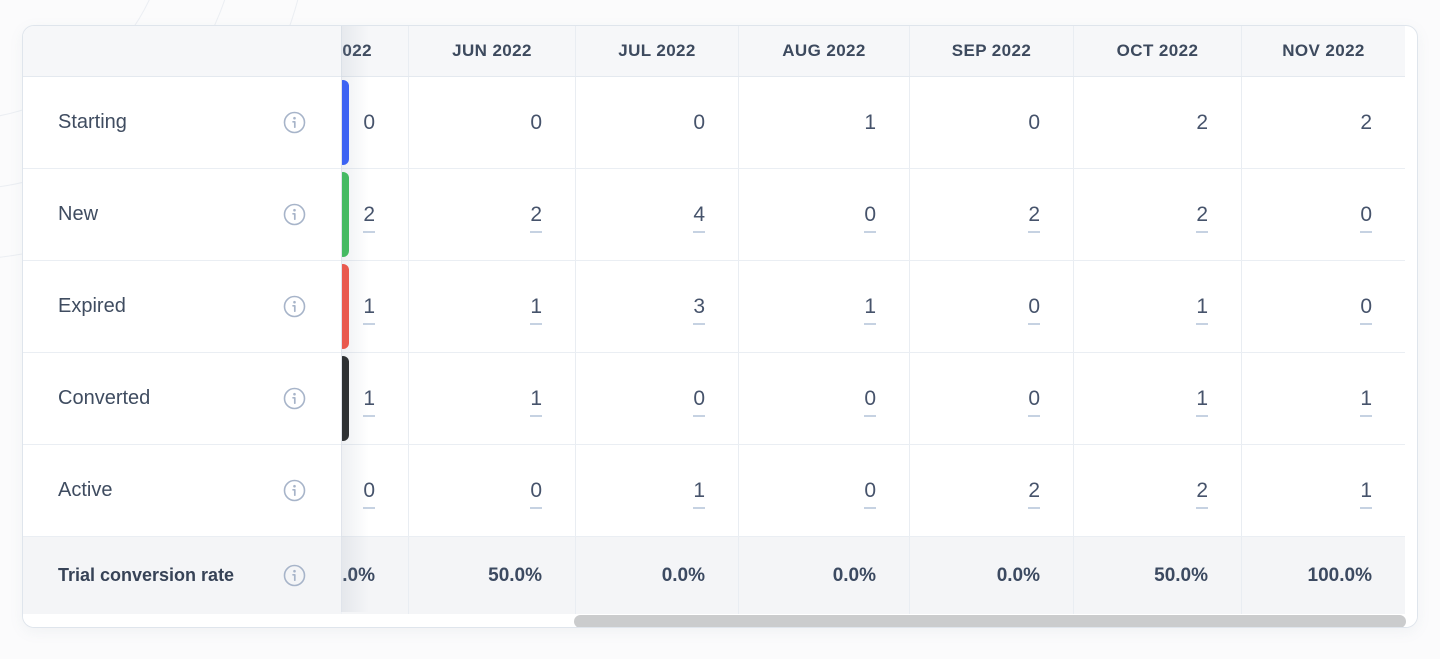 Image resolution: width=1440 pixels, height=659 pixels. I want to click on table-row: Converted 1 1 0 0 0 1 1, so click(714, 399).